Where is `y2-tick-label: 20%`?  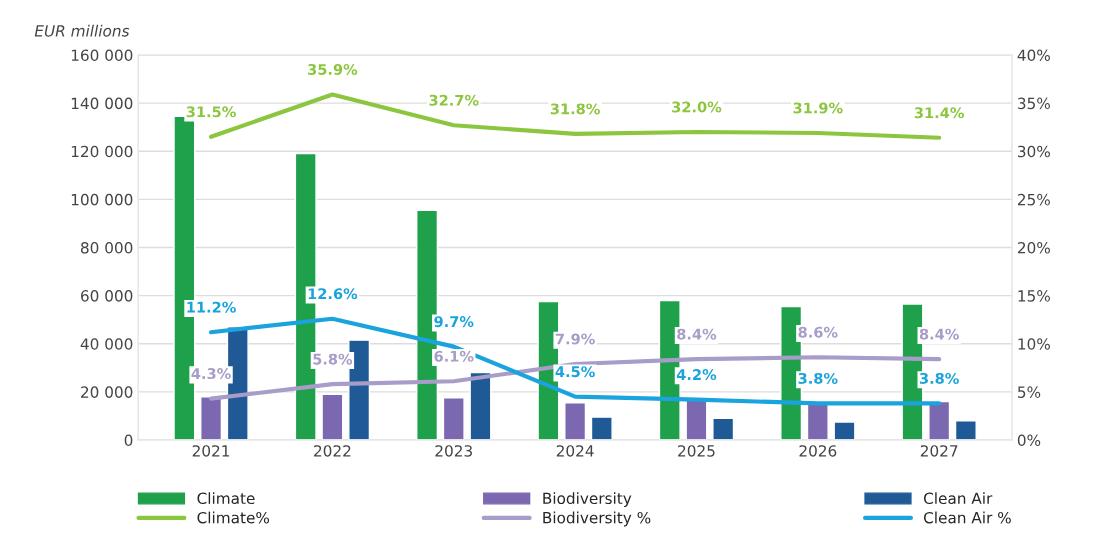
y2-tick-label: 20% is located at coordinates (1033, 247).